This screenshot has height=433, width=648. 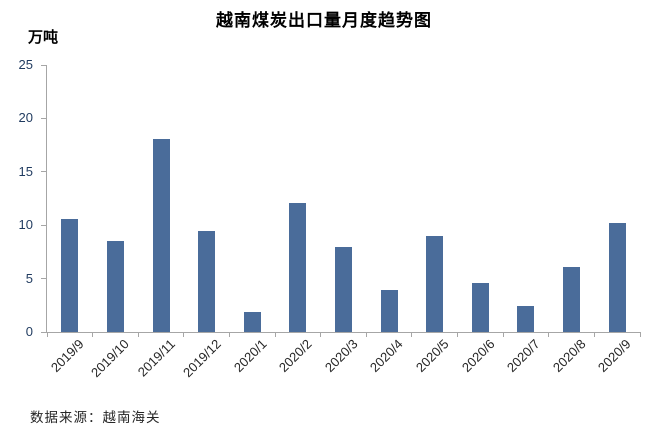 What do you see at coordinates (523, 356) in the screenshot?
I see `x-tick-label-text: 2020/7` at bounding box center [523, 356].